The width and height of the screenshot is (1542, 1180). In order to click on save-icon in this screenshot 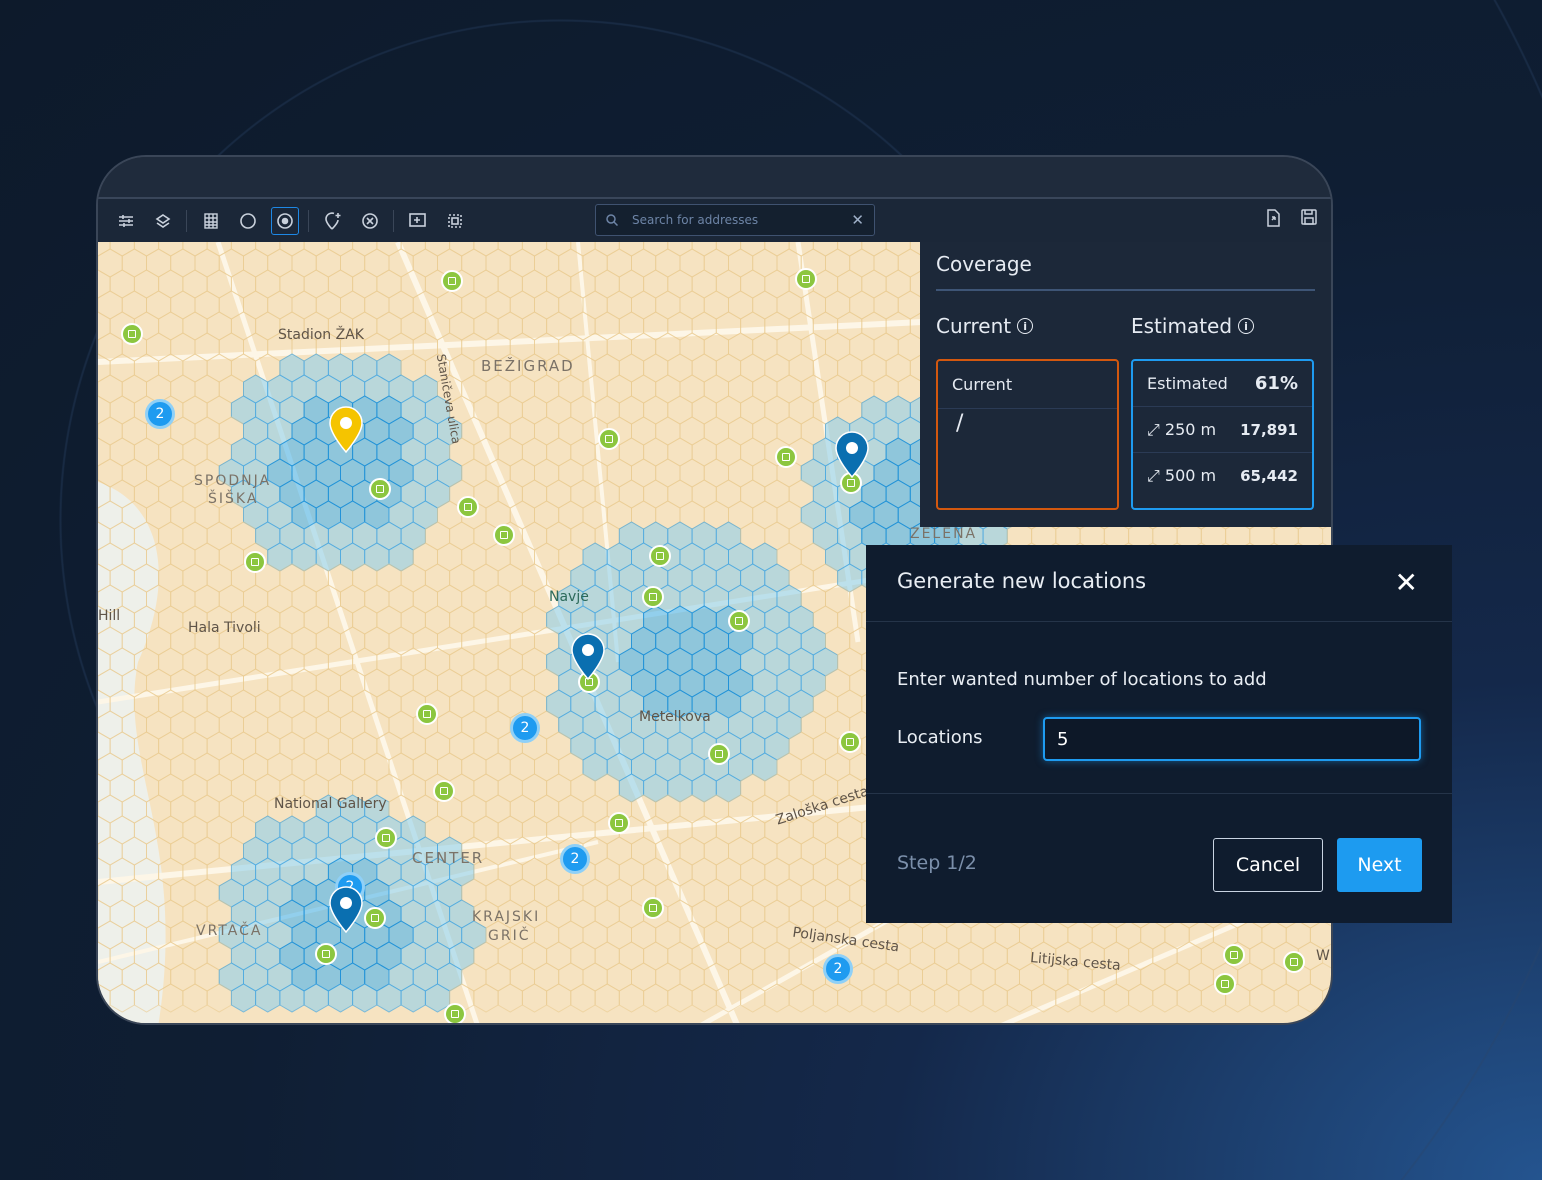, I will do `click(1309, 219)`.